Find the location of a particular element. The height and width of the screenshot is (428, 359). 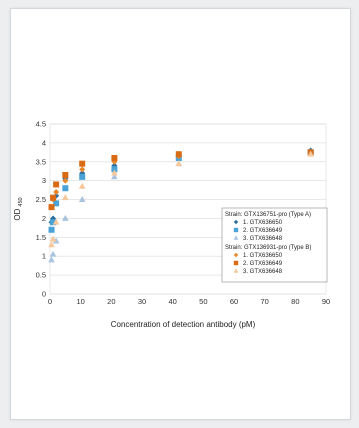

x-tick-label: 20 is located at coordinates (111, 301).